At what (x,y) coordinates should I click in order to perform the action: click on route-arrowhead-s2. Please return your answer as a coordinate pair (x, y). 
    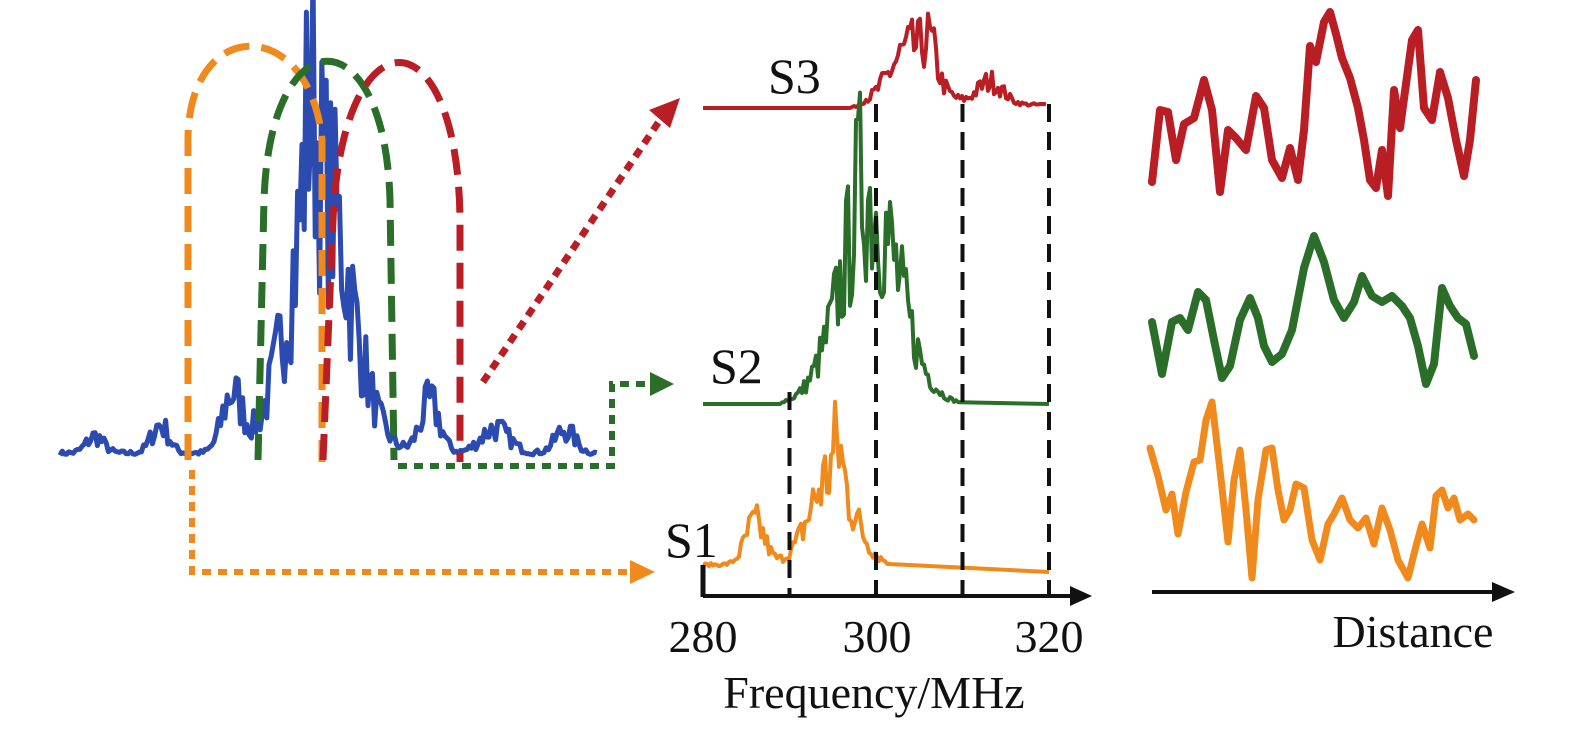
    Looking at the image, I should click on (662, 384).